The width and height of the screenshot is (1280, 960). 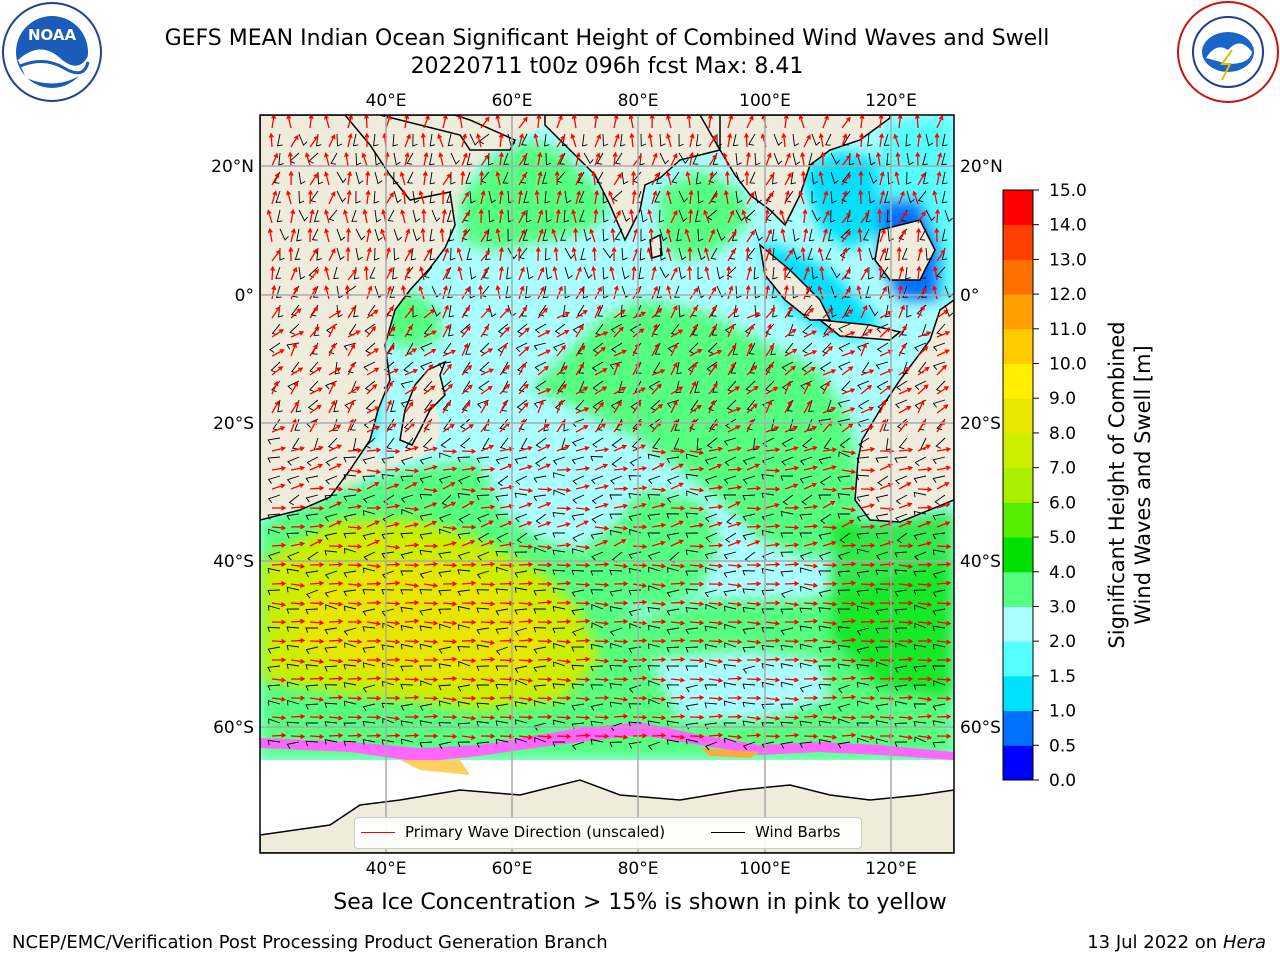 What do you see at coordinates (980, 424) in the screenshot?
I see `lat-tick-right: 20°S` at bounding box center [980, 424].